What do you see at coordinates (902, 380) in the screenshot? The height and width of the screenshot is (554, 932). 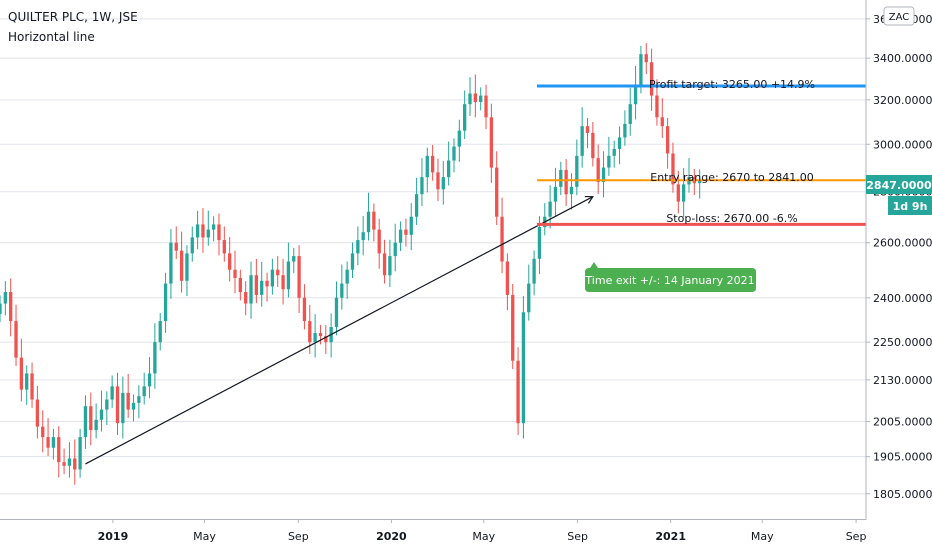 I see `price-tick-label: 2130.0000` at bounding box center [902, 380].